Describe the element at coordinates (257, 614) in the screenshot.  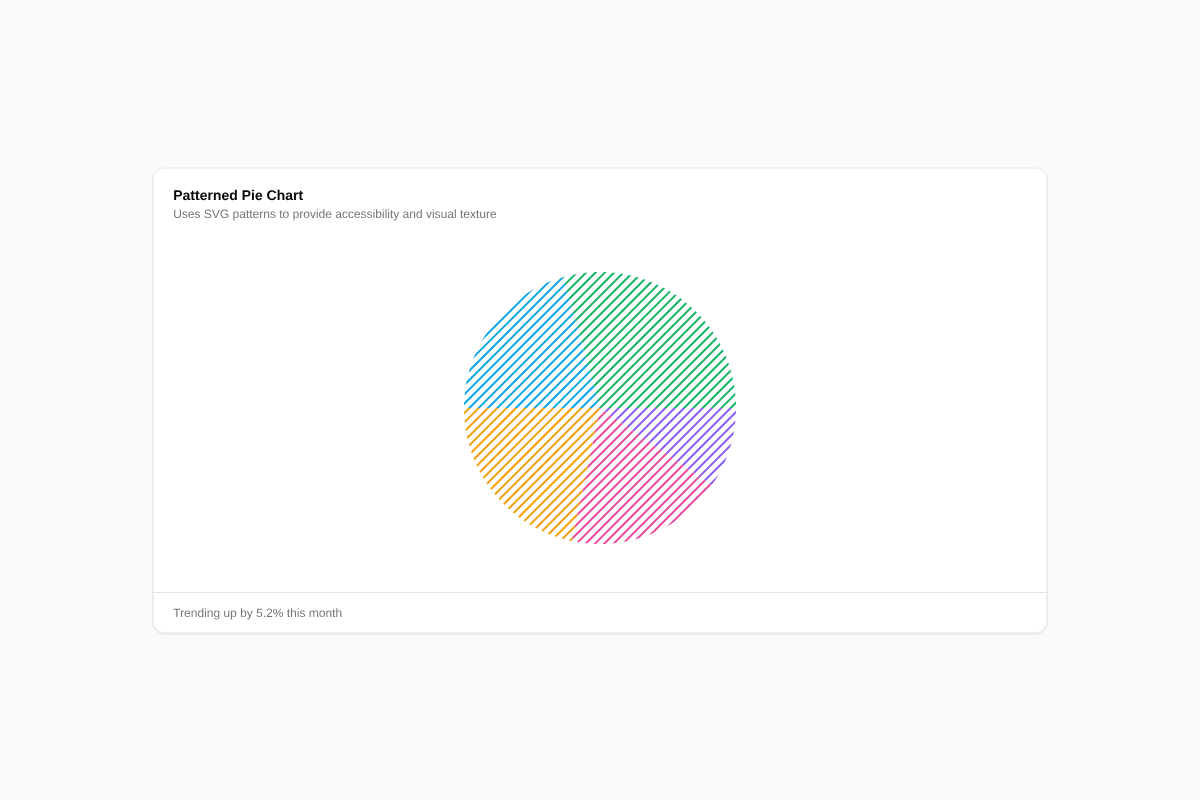
I see `text: Trending up by 5.2% this month` at that location.